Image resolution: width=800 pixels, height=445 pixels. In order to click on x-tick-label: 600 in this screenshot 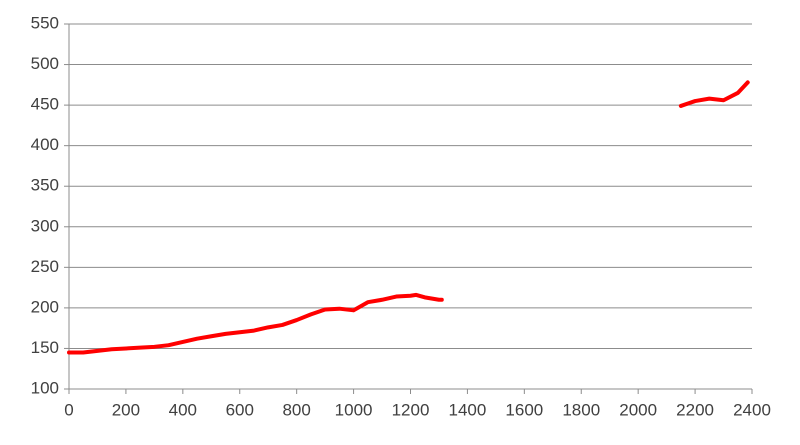, I will do `click(240, 409)`.